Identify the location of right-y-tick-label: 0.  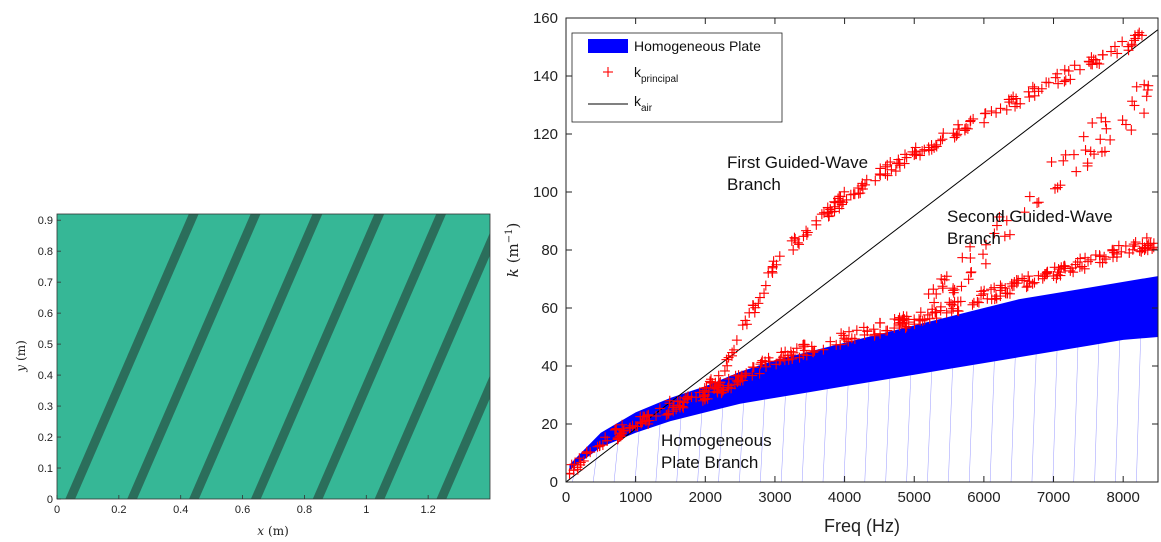
(554, 482).